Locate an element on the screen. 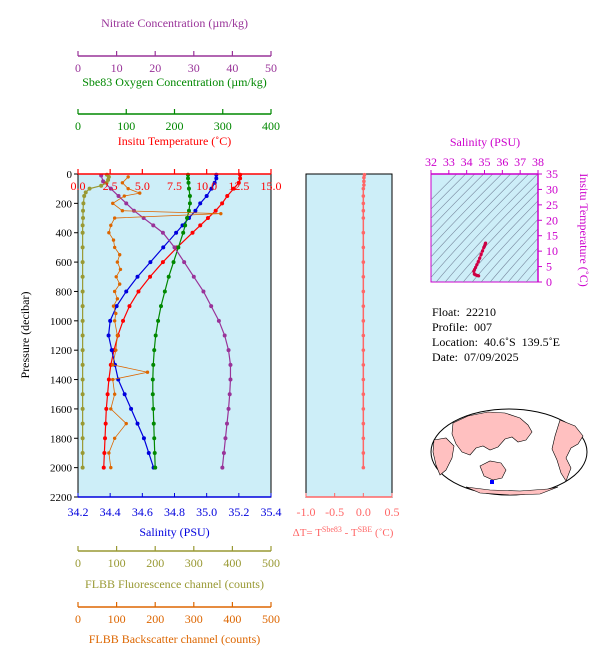 The width and height of the screenshot is (609, 663). fluorescence-axis-tick-label: 400 is located at coordinates (232, 563).